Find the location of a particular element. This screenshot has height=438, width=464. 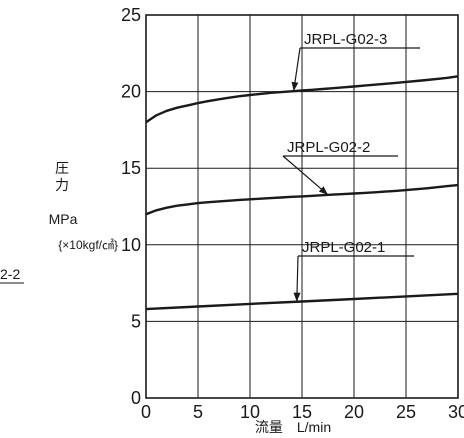

x-tick-label-0: 0 is located at coordinates (146, 412).